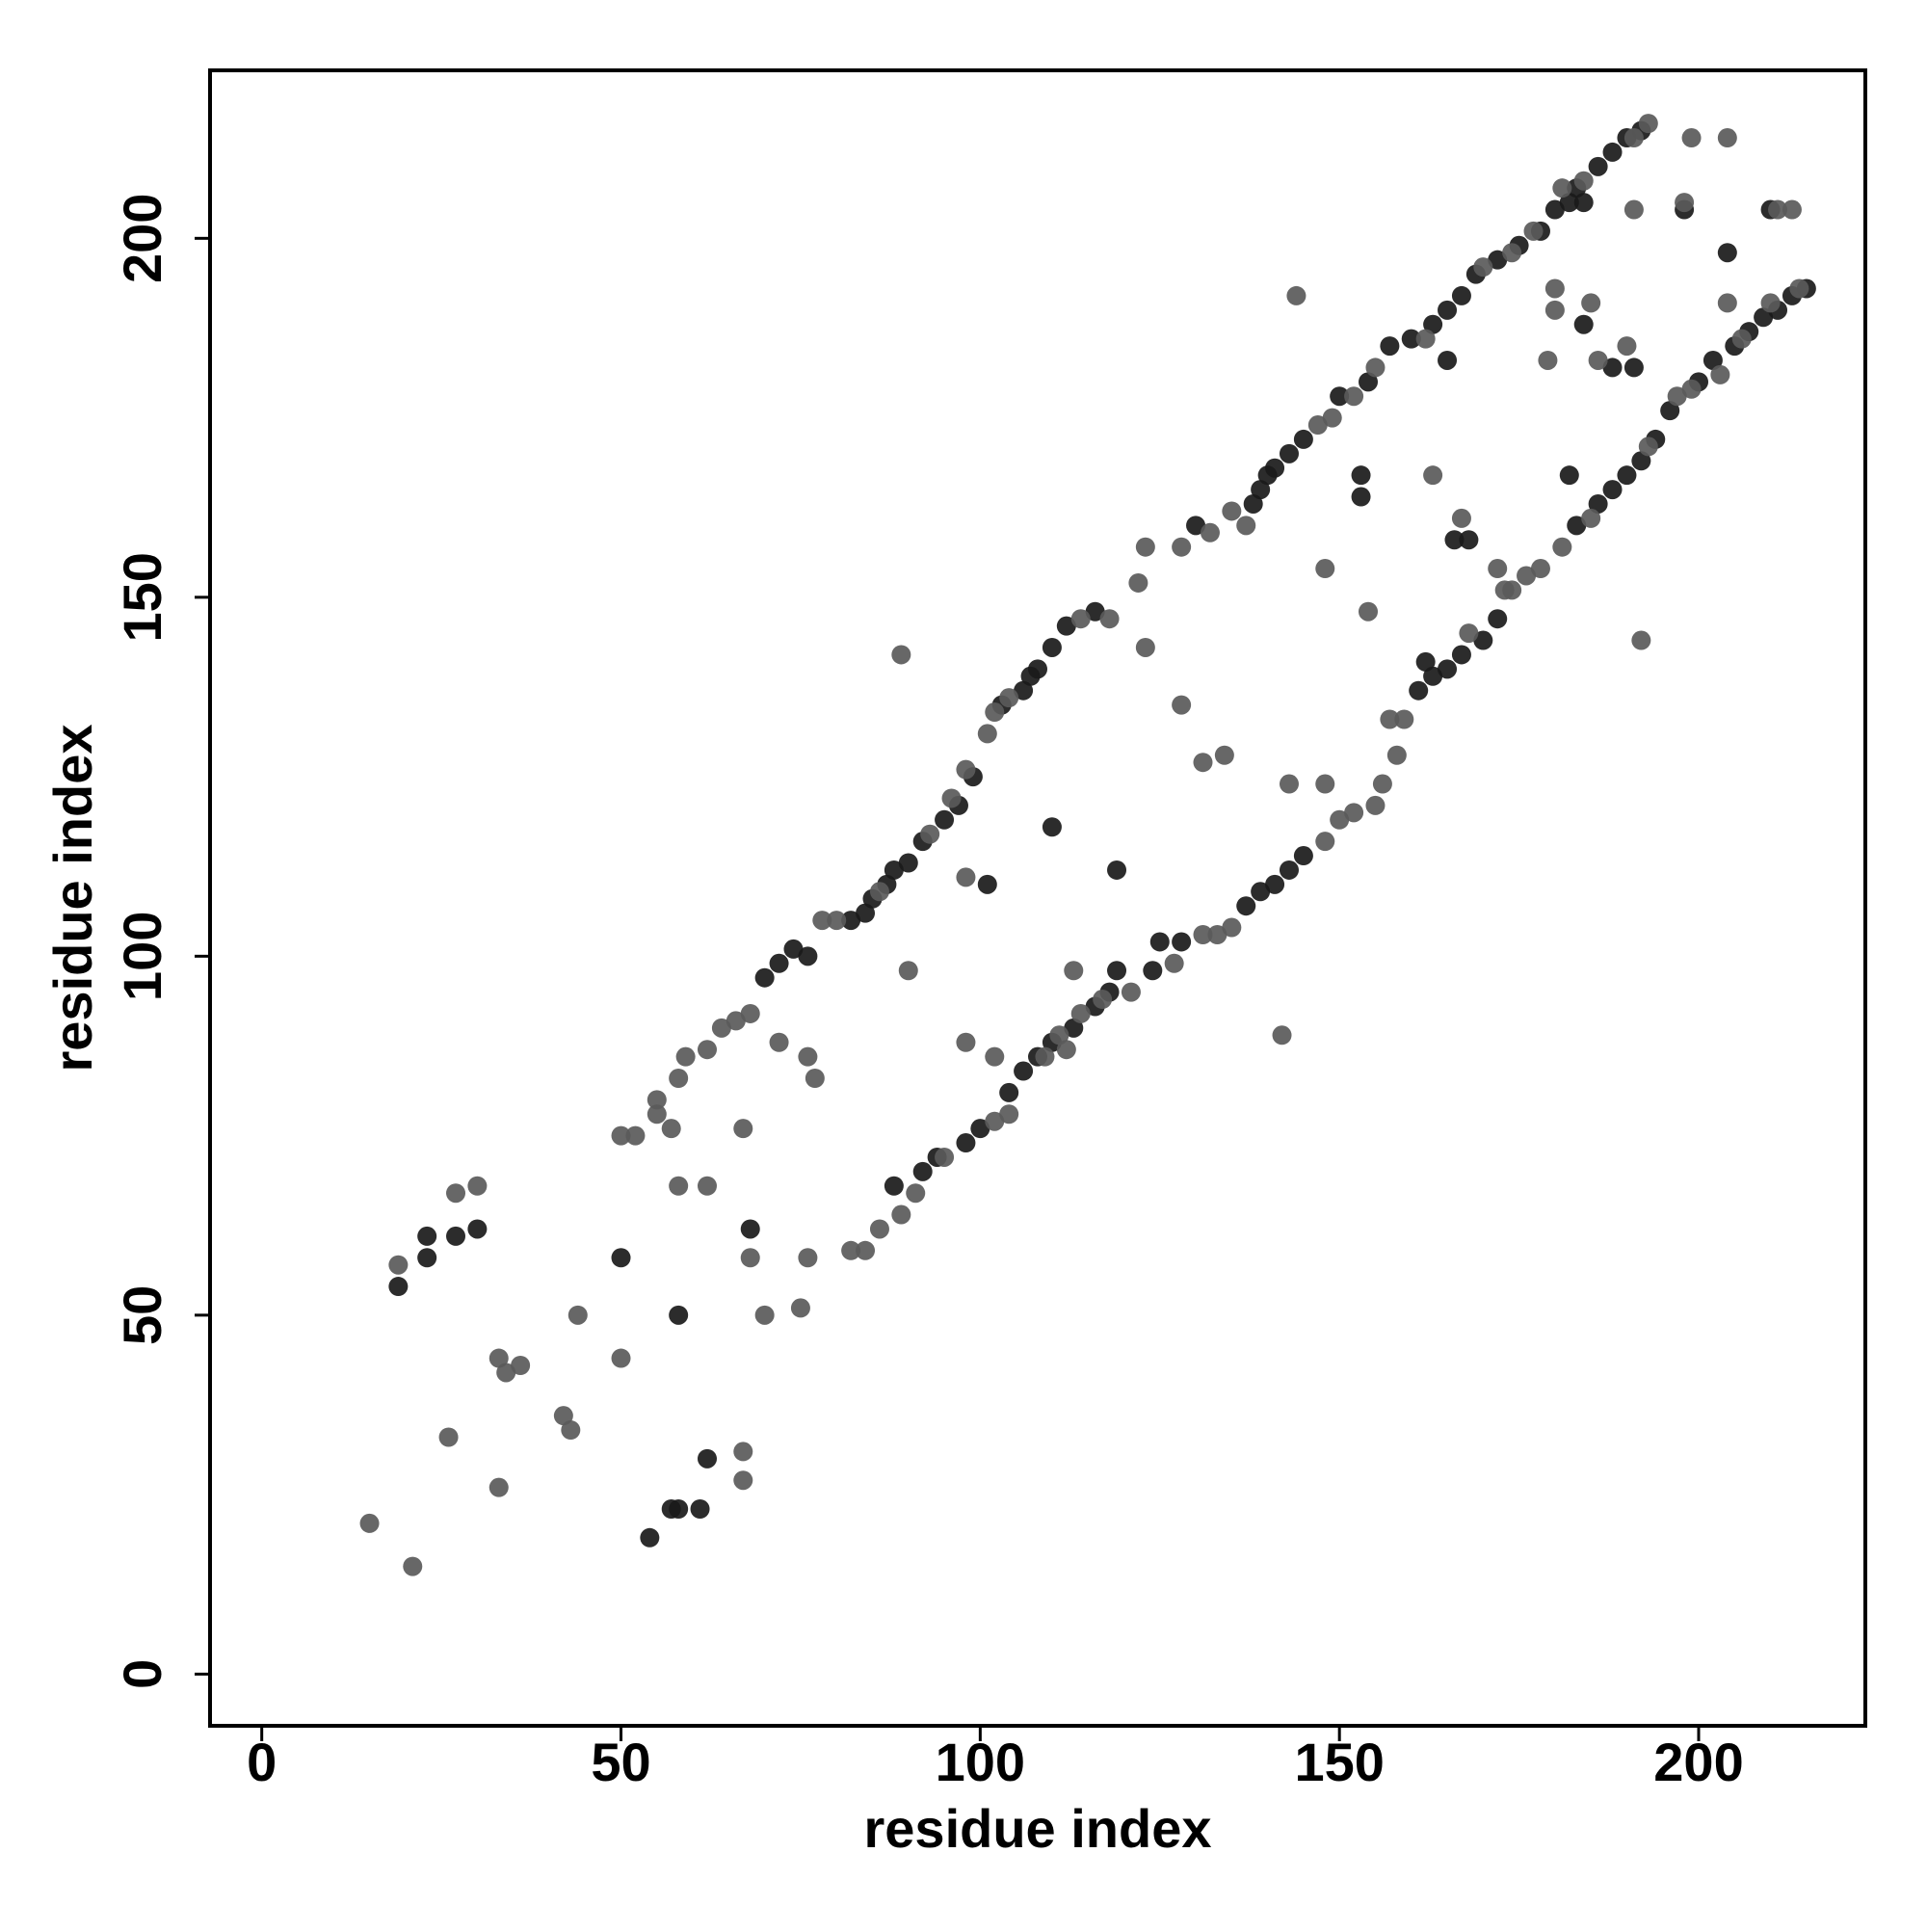 Image resolution: width=1927 pixels, height=1932 pixels. Describe the element at coordinates (1339, 1762) in the screenshot. I see `x-tick-label: 150` at that location.